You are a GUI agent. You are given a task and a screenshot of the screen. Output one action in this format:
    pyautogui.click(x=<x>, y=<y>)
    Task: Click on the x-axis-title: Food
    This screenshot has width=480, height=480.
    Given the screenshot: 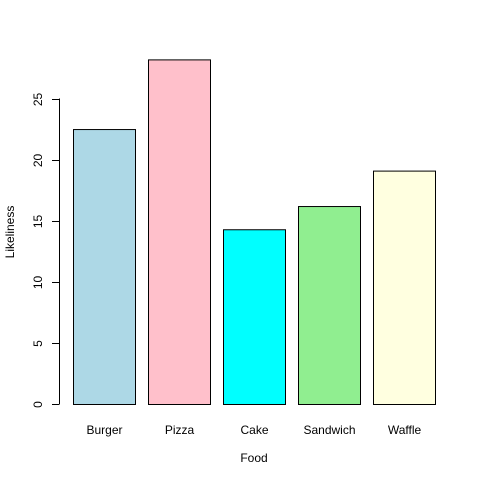 What is the action you would take?
    pyautogui.click(x=253, y=458)
    